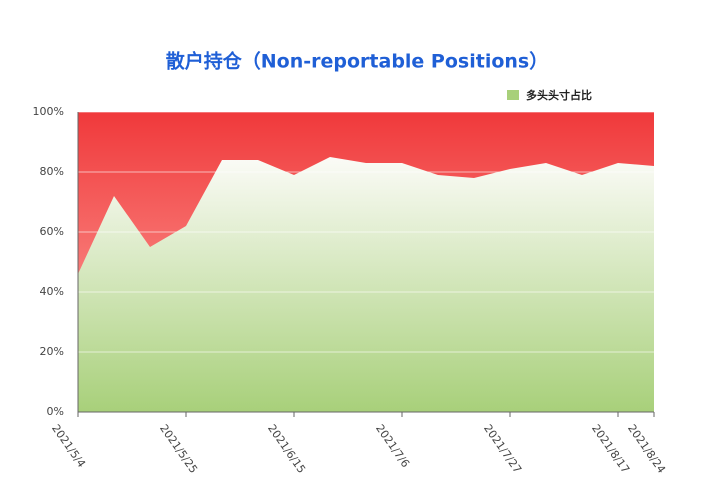  I want to click on y-tick-label: 0%, so click(55, 411).